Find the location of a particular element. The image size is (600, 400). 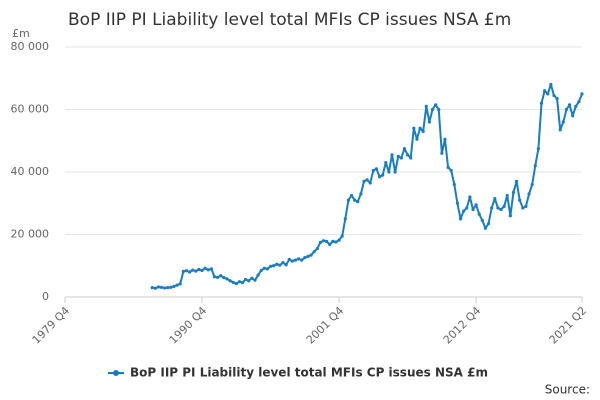

x-tick-label: 2021 Q2 is located at coordinates (568, 325).